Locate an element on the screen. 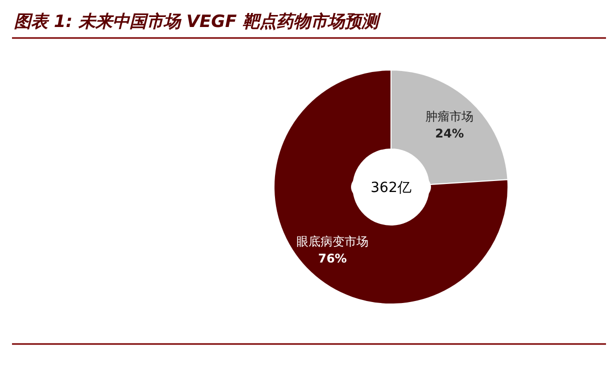  data-label: 24% is located at coordinates (449, 133).